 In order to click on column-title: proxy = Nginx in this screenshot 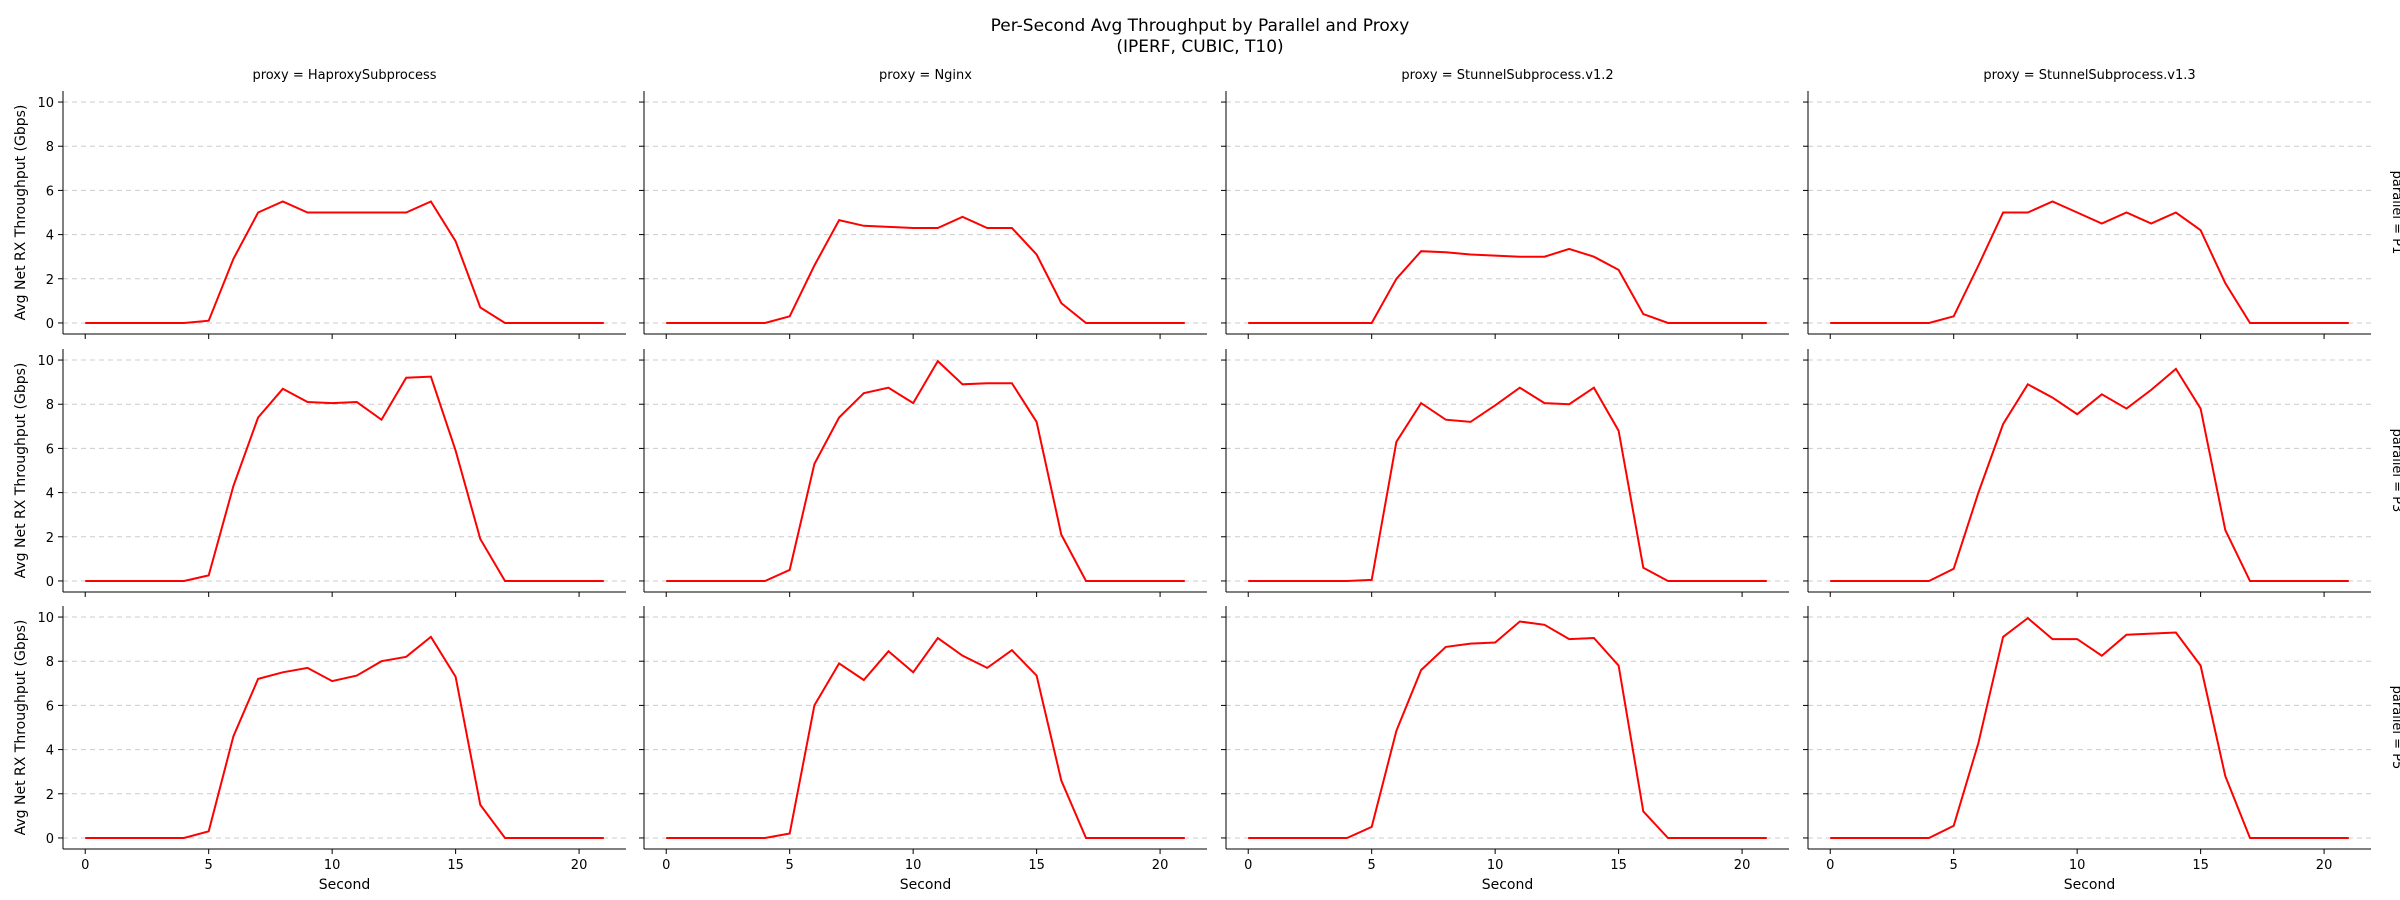, I will do `click(925, 75)`.